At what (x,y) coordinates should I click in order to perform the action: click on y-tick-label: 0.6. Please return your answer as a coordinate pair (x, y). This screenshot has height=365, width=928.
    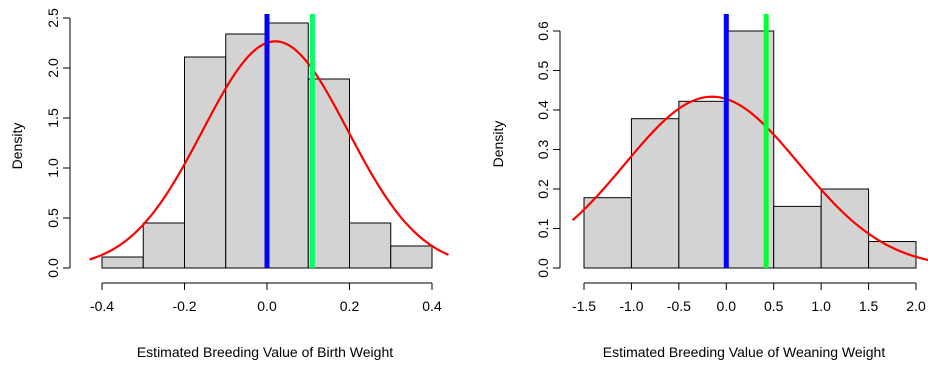
    Looking at the image, I should click on (543, 31).